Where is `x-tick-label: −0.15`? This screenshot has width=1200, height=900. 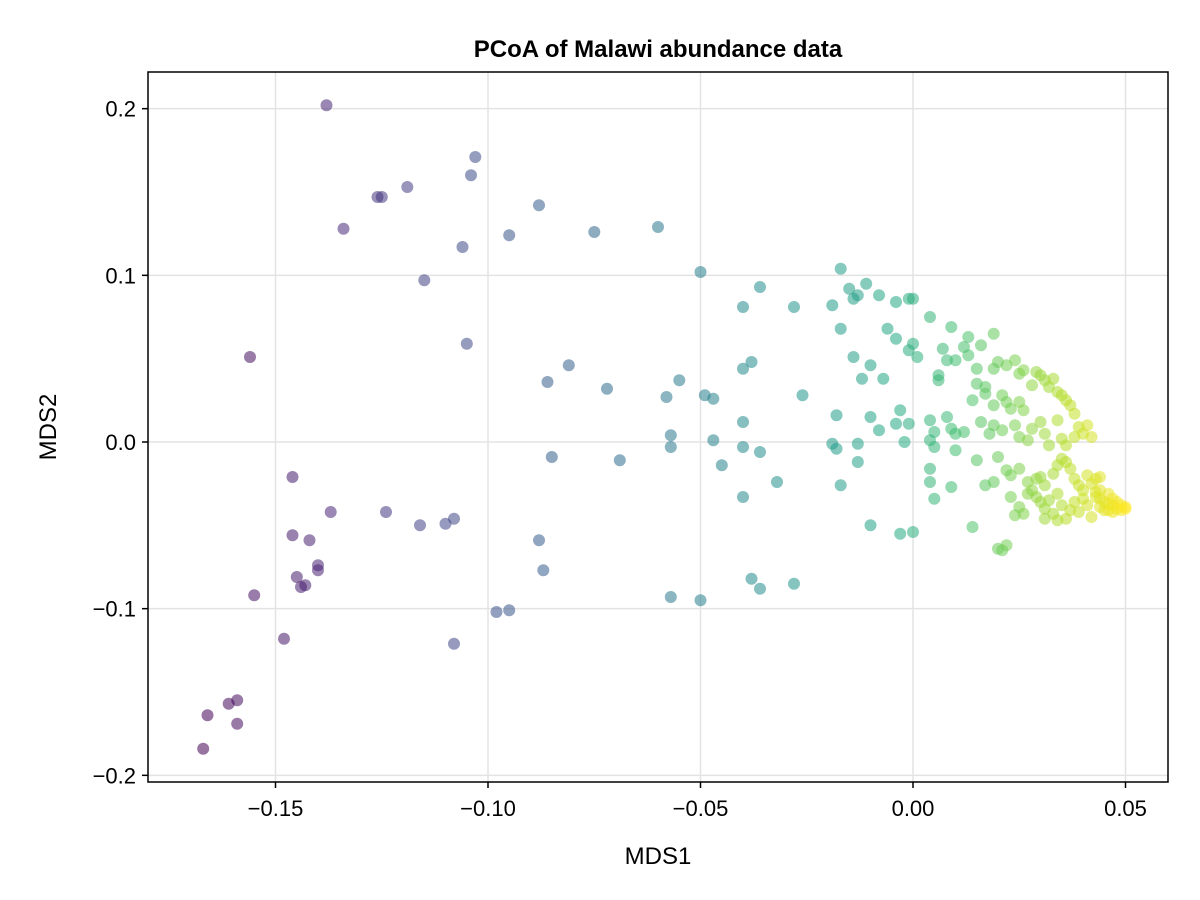 x-tick-label: −0.15 is located at coordinates (276, 808).